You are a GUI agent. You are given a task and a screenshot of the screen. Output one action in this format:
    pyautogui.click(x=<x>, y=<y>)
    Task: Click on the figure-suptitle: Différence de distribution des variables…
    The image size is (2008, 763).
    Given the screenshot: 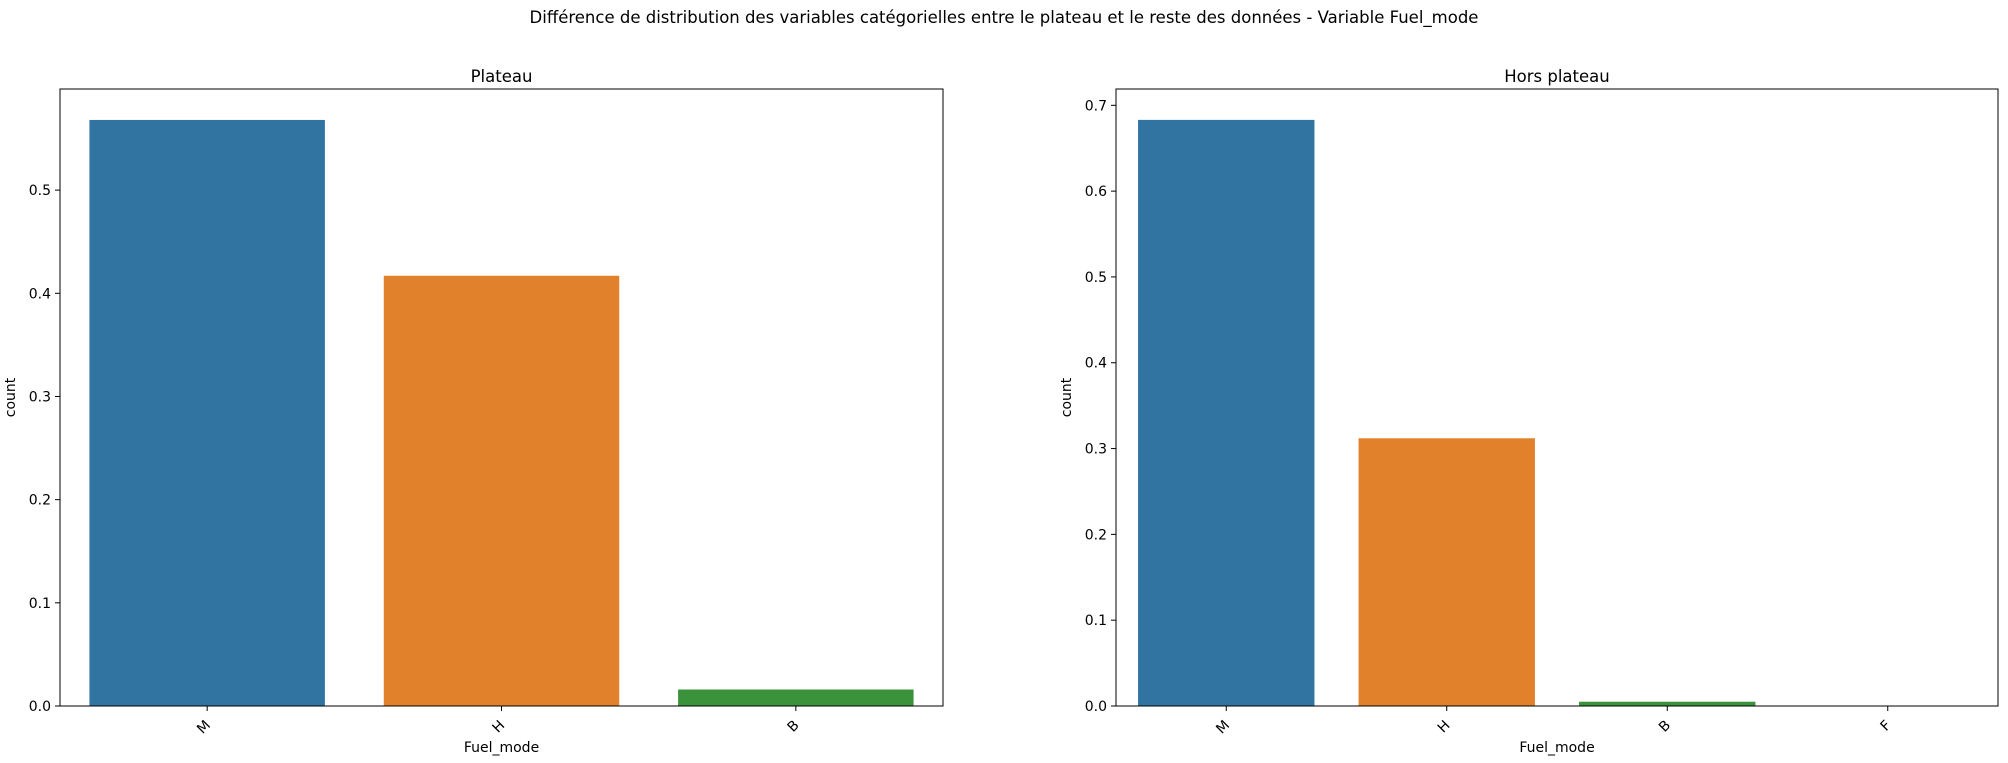 What is the action you would take?
    pyautogui.click(x=1004, y=17)
    